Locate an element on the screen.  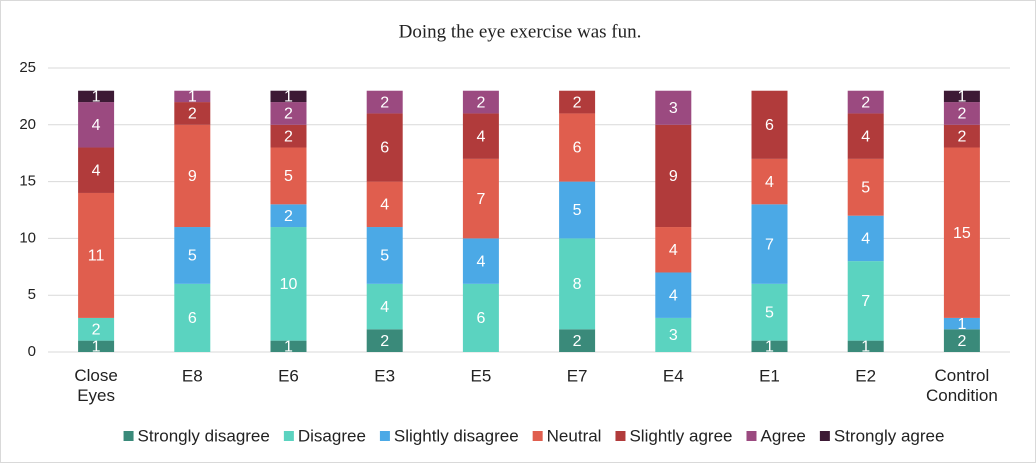
legend-label: Strongly disagree is located at coordinates (204, 435).